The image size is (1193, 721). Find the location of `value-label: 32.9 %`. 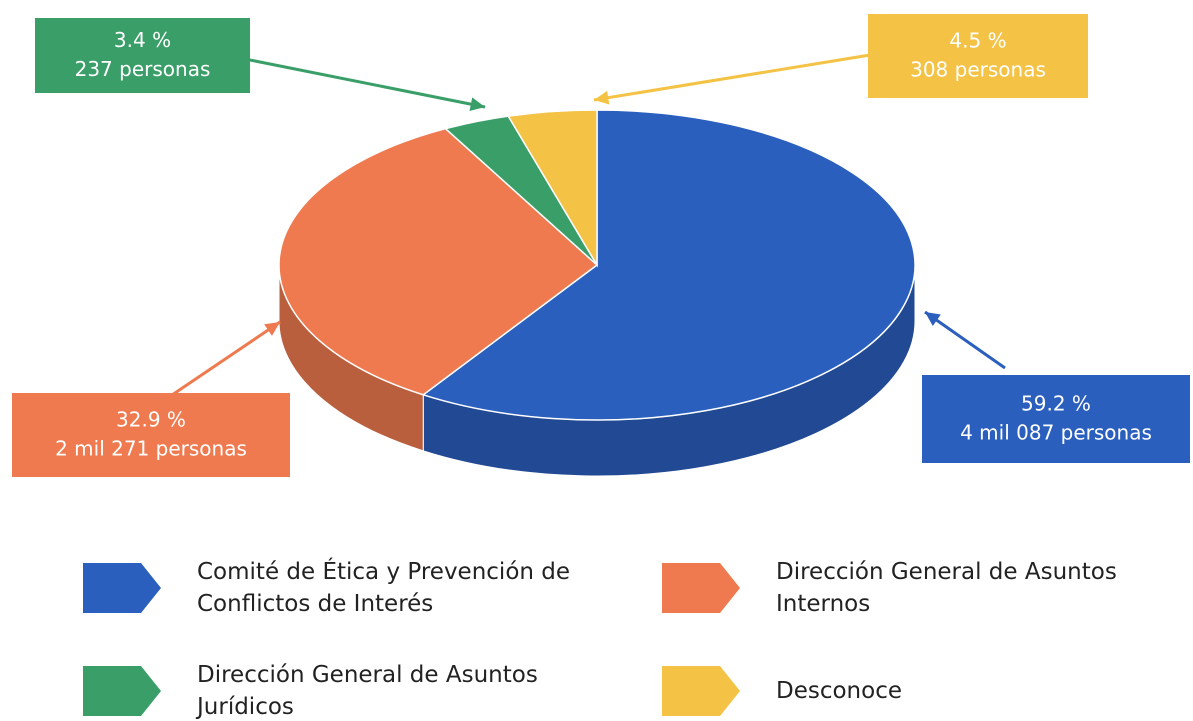

value-label: 32.9 % is located at coordinates (151, 420).